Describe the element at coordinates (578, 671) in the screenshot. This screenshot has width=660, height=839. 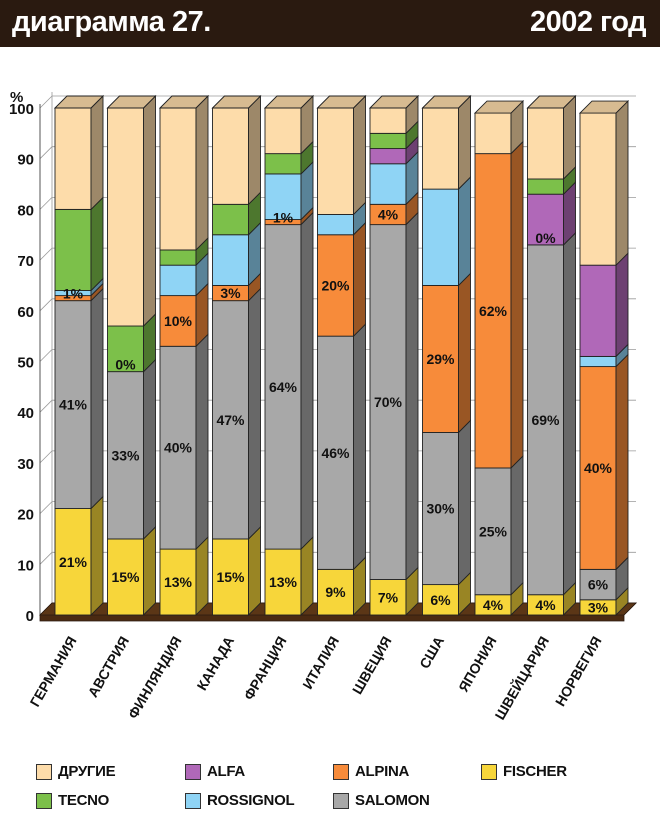
I see `category-label: НОРВЕГИЯ` at that location.